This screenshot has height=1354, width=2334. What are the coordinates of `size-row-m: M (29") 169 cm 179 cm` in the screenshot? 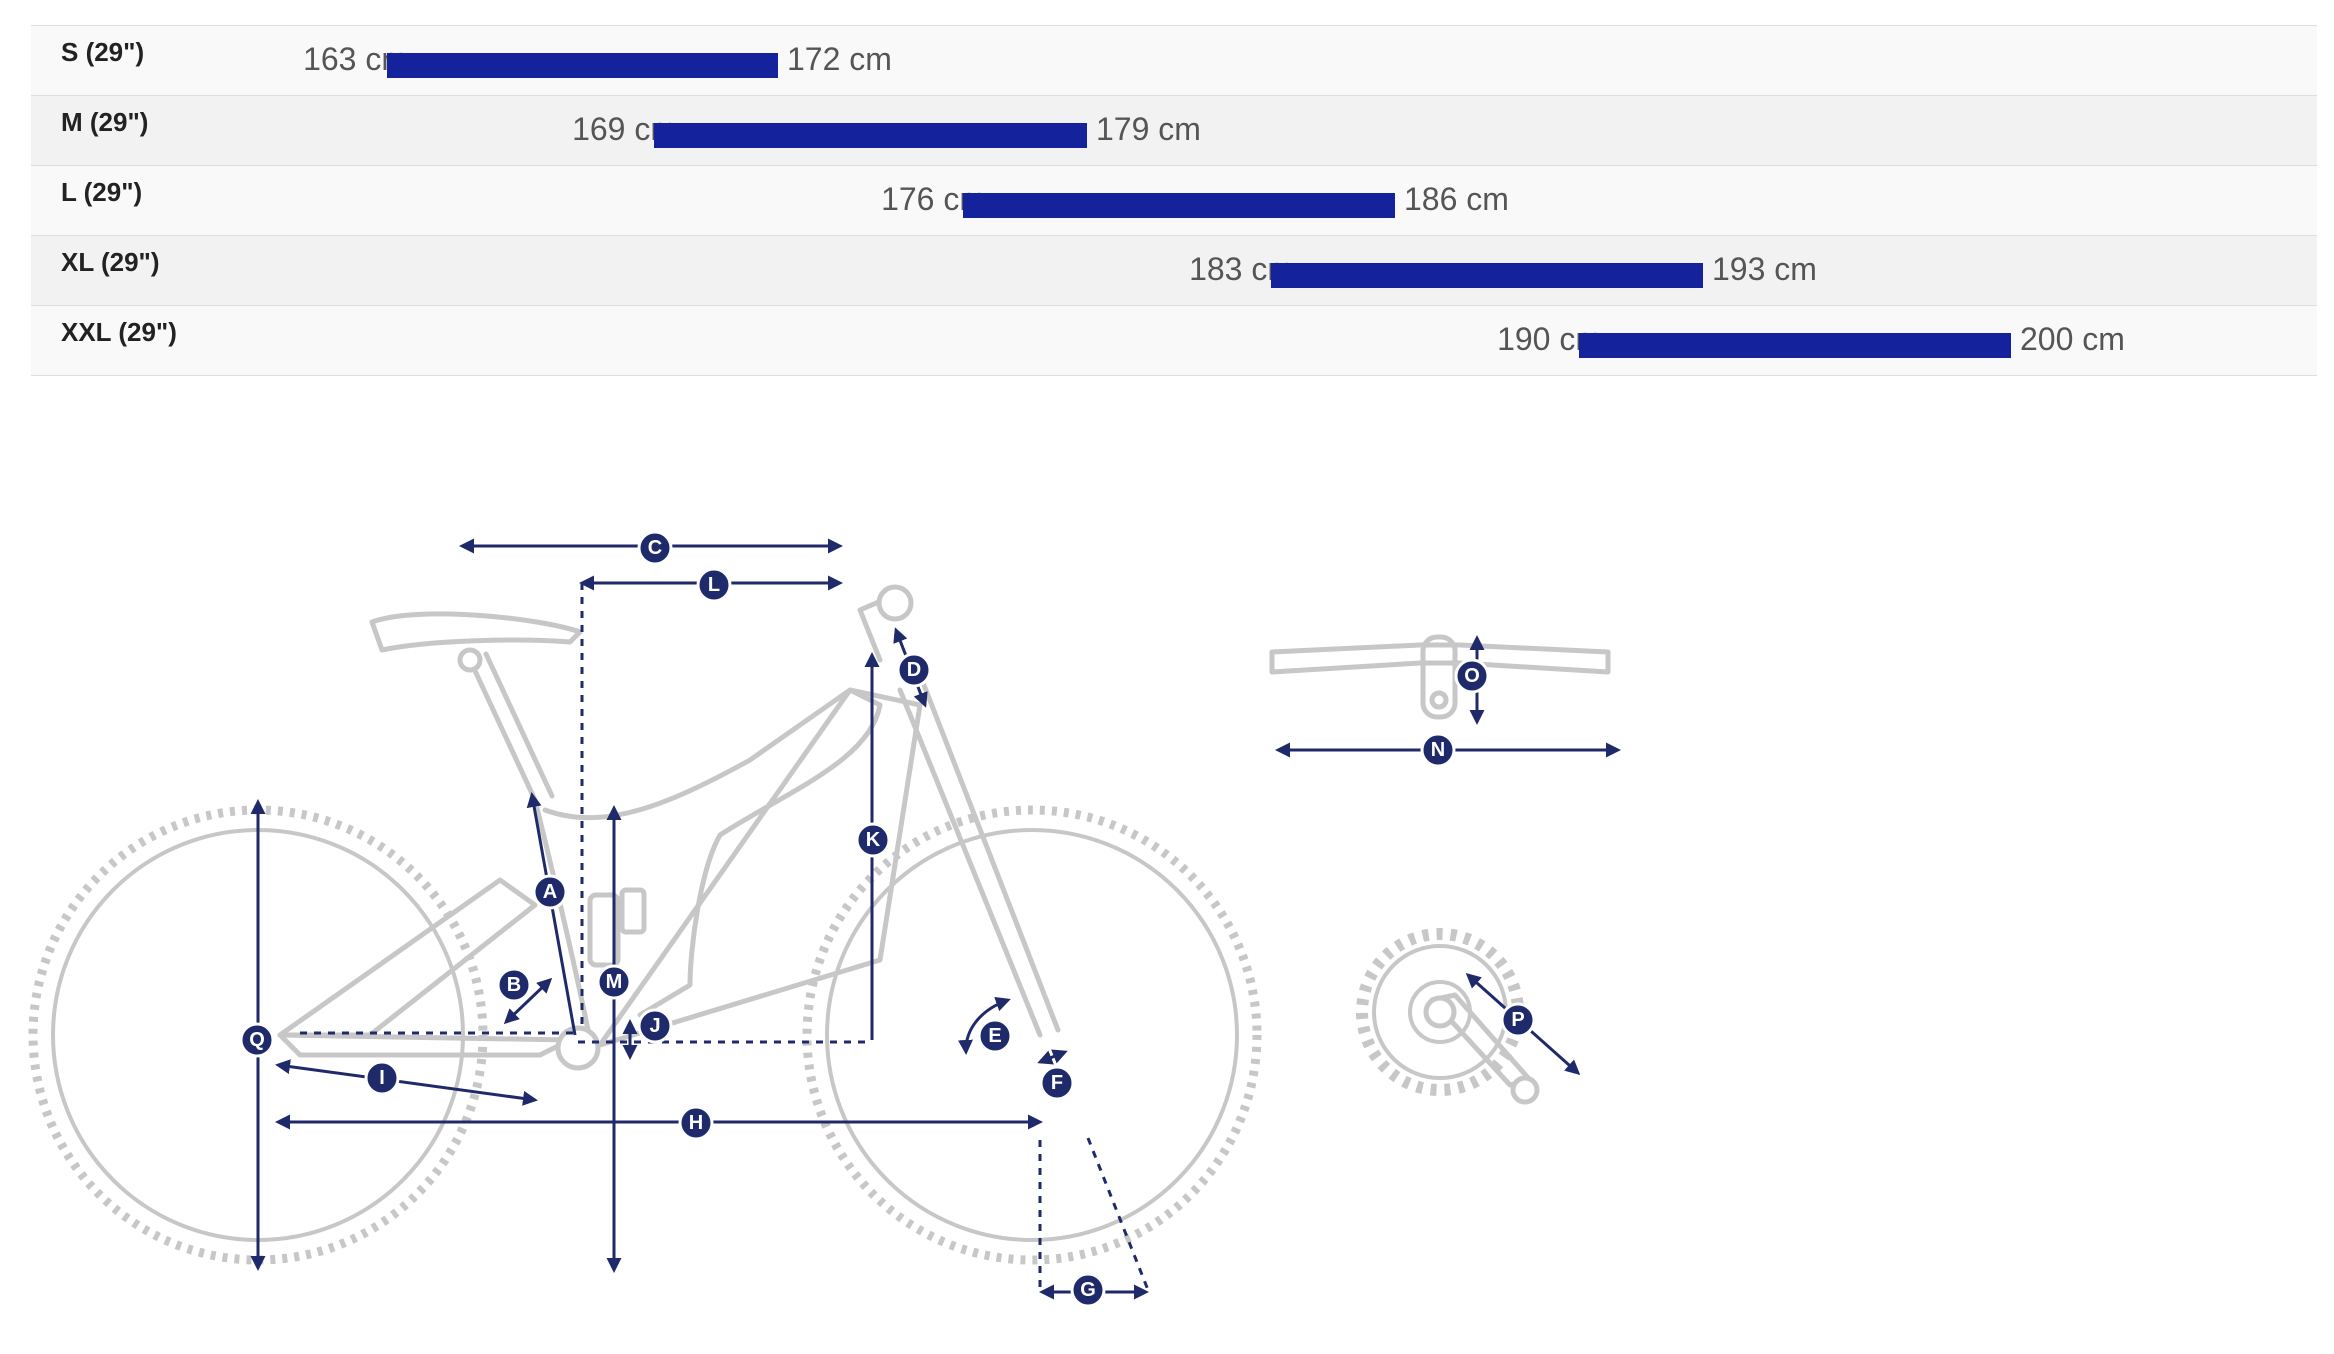 It's located at (1174, 131).